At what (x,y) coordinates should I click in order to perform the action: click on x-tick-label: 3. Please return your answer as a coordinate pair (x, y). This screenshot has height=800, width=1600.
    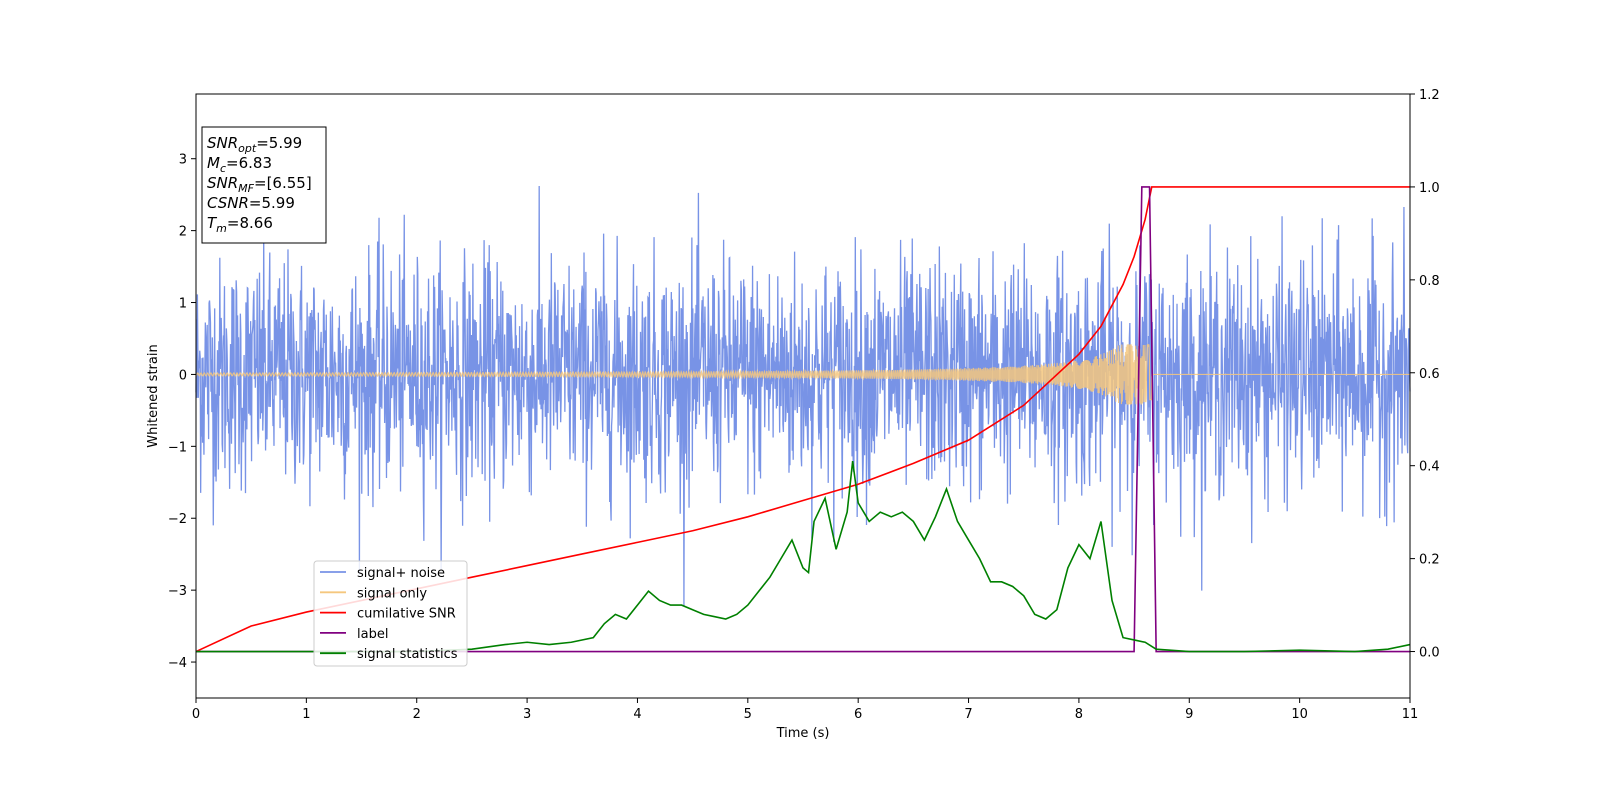
    Looking at the image, I should click on (527, 714).